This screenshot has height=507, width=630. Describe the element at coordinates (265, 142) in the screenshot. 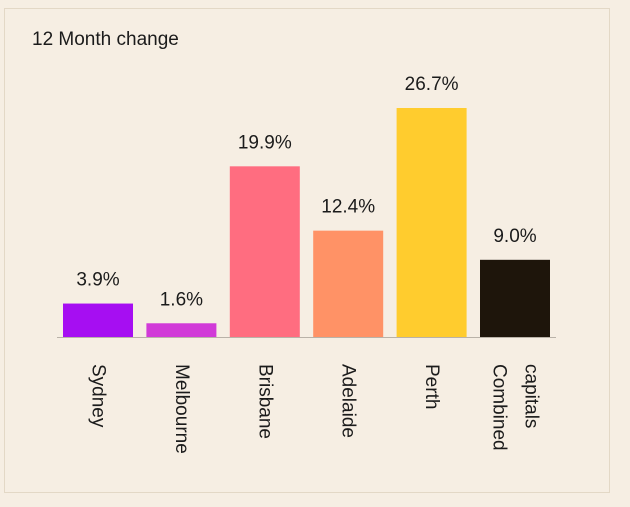

I see `data-label-brisbane: 19.9%` at that location.